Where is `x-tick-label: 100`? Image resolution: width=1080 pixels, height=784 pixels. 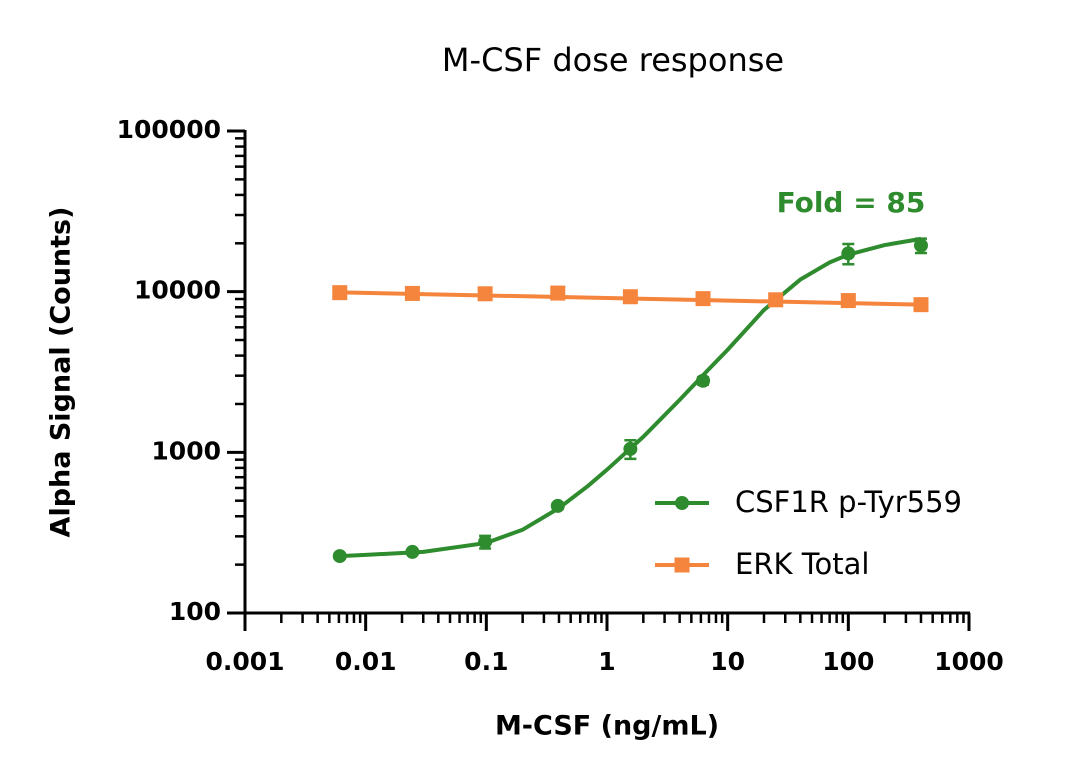
x-tick-label: 100 is located at coordinates (848, 661).